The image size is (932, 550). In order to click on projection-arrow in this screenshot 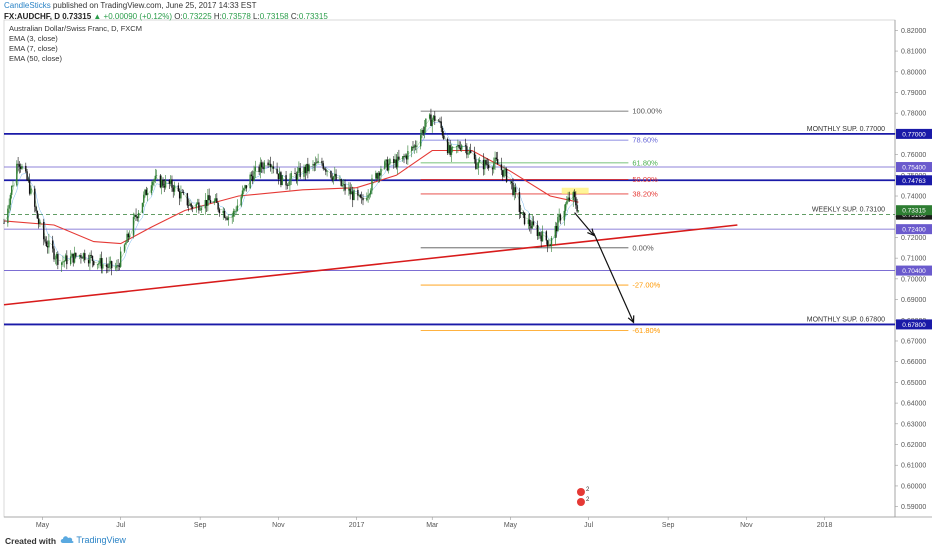, I will do `click(584, 224)`.